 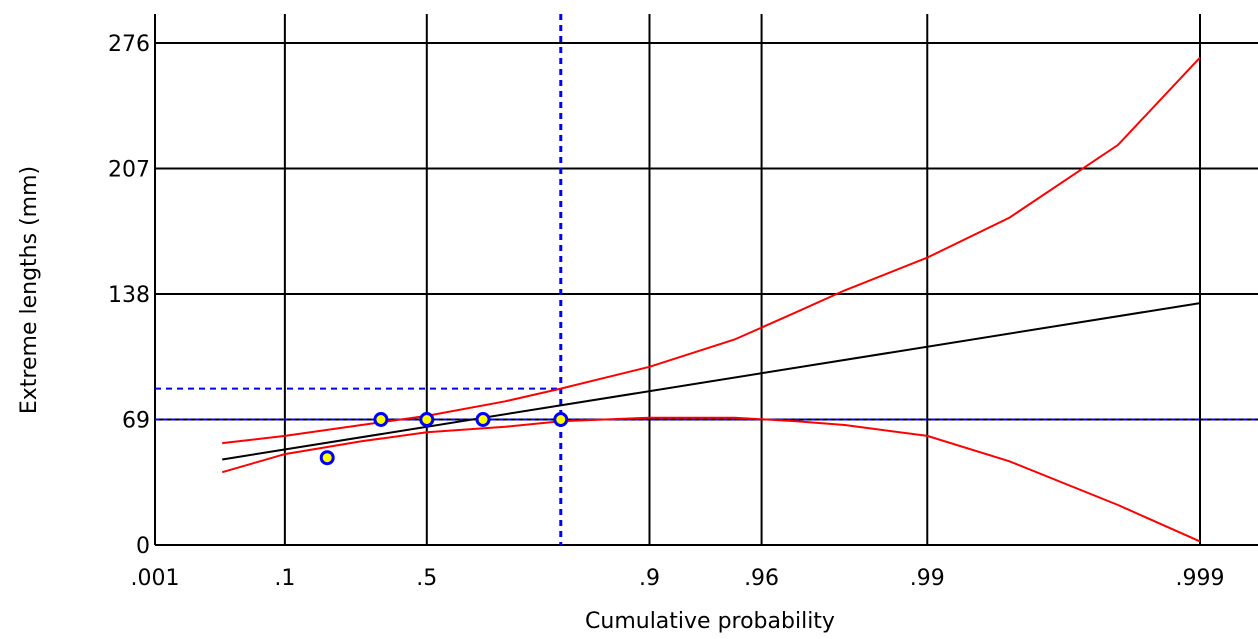 What do you see at coordinates (426, 578) in the screenshot?
I see `x-tick-label-p5: .5` at bounding box center [426, 578].